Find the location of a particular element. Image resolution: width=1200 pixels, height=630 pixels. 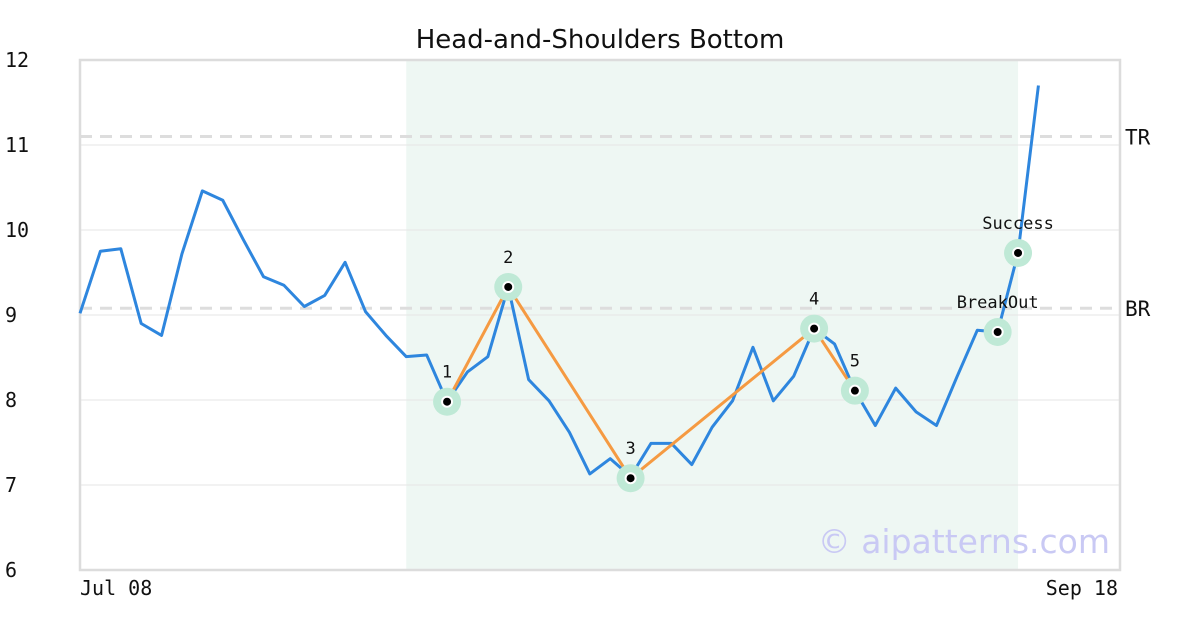

marker-label: 3 is located at coordinates (630, 449).